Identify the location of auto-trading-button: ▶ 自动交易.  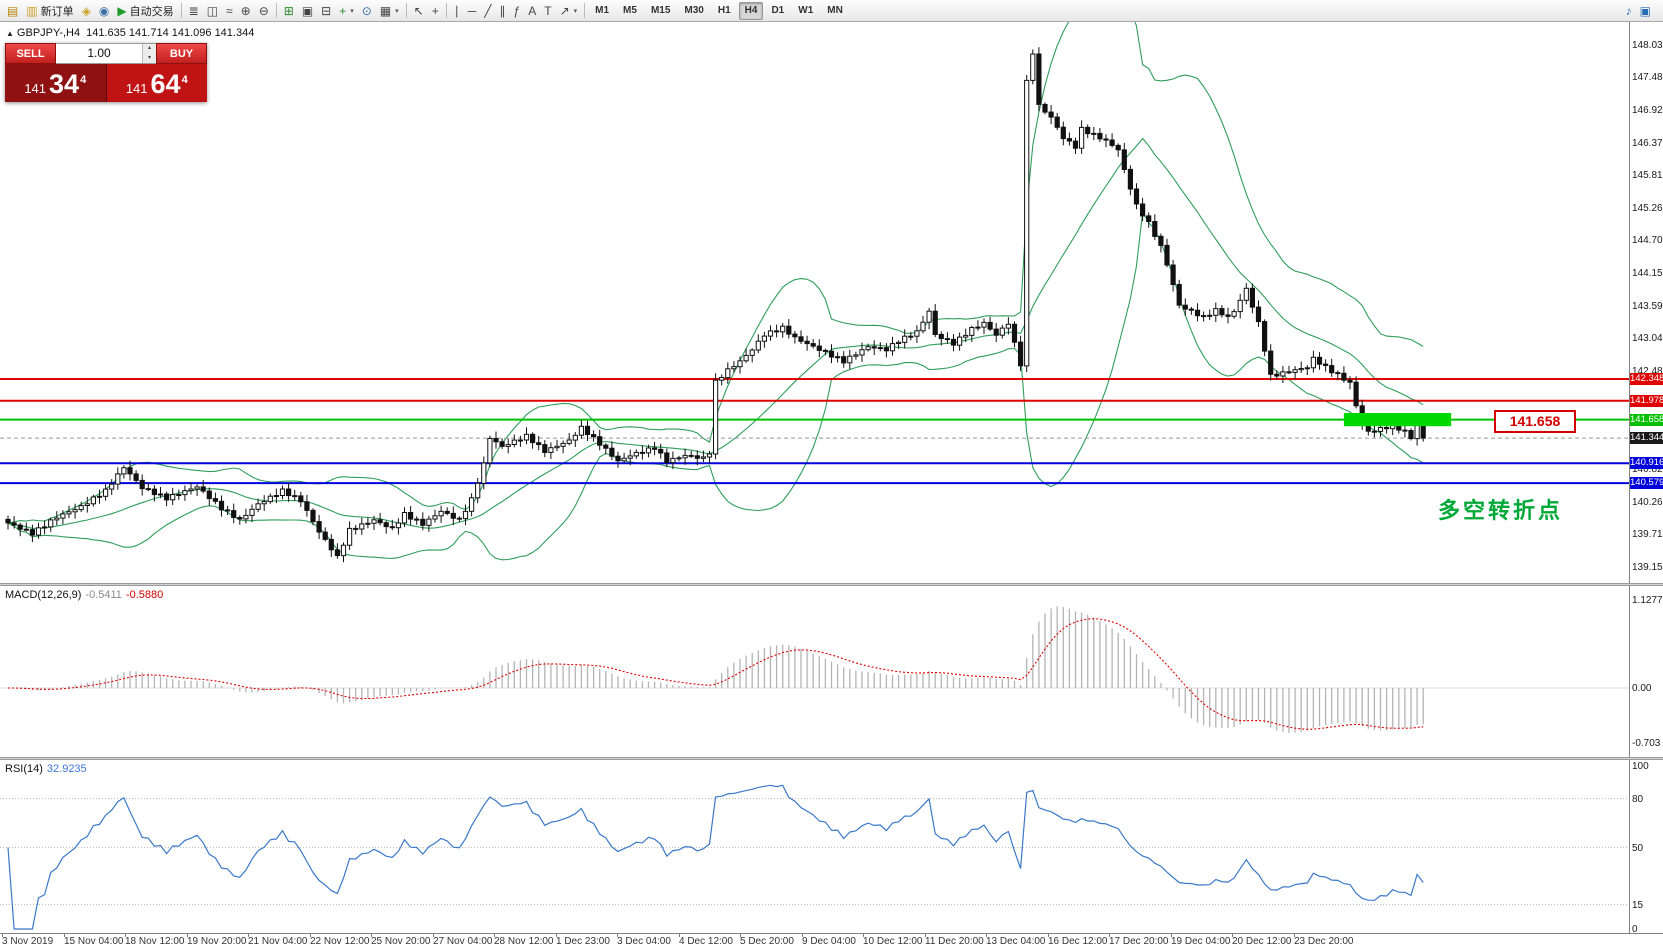
(145, 10).